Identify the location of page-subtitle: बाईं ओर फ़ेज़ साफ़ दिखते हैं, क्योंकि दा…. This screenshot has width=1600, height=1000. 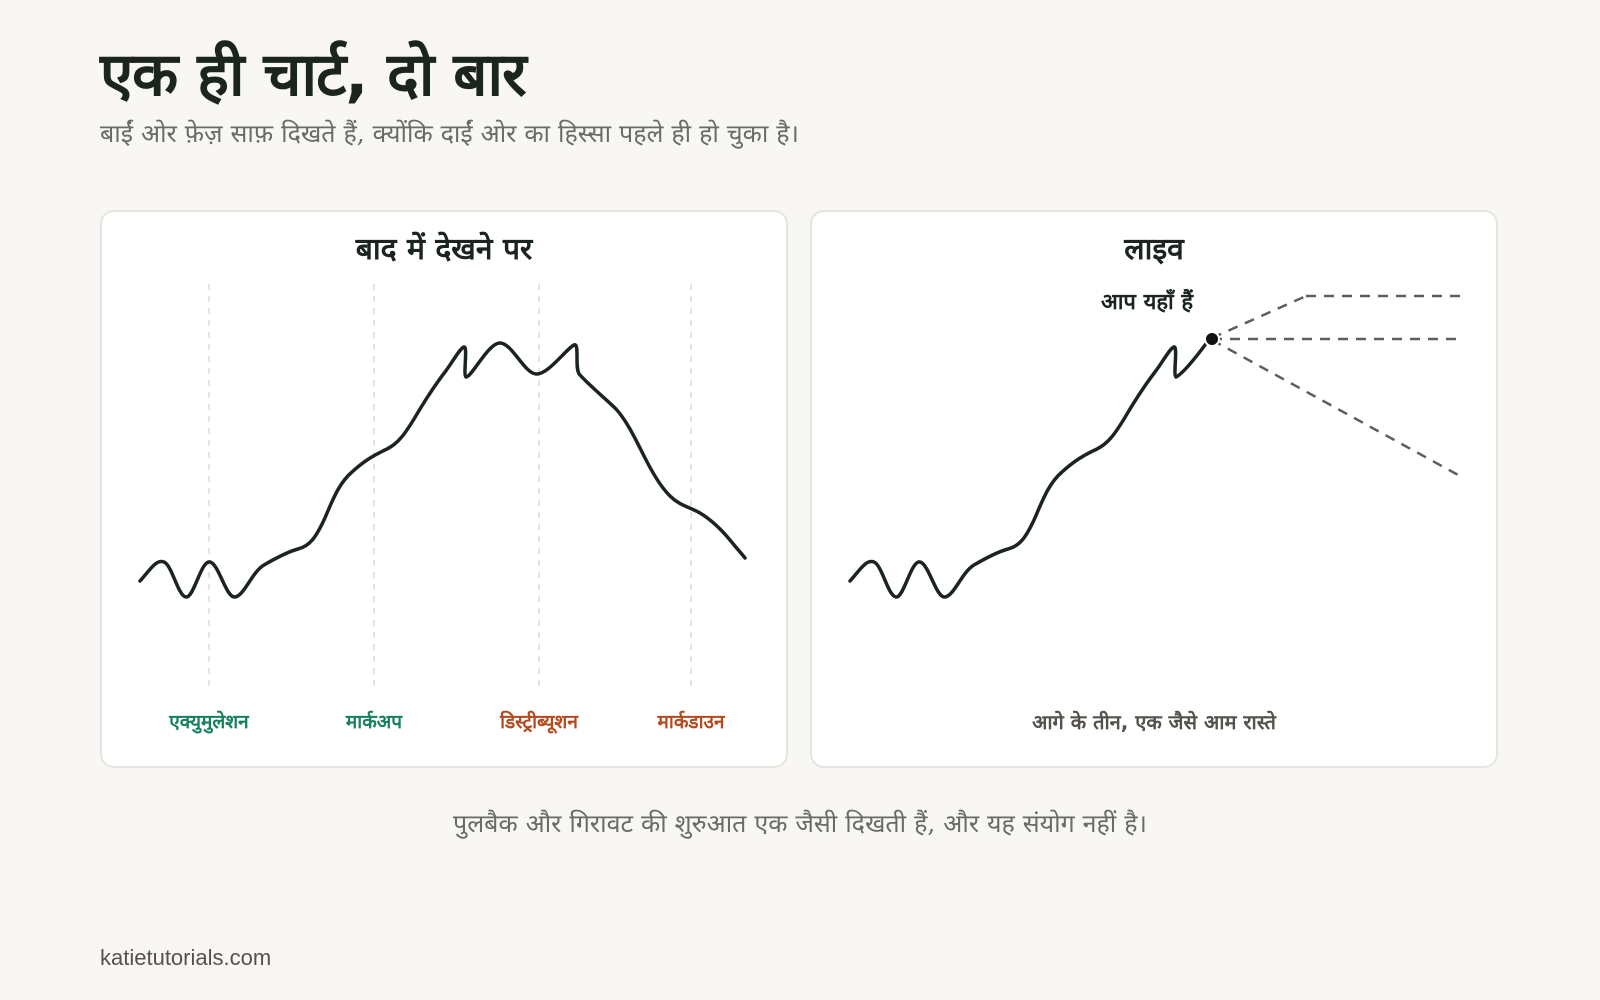
(450, 133).